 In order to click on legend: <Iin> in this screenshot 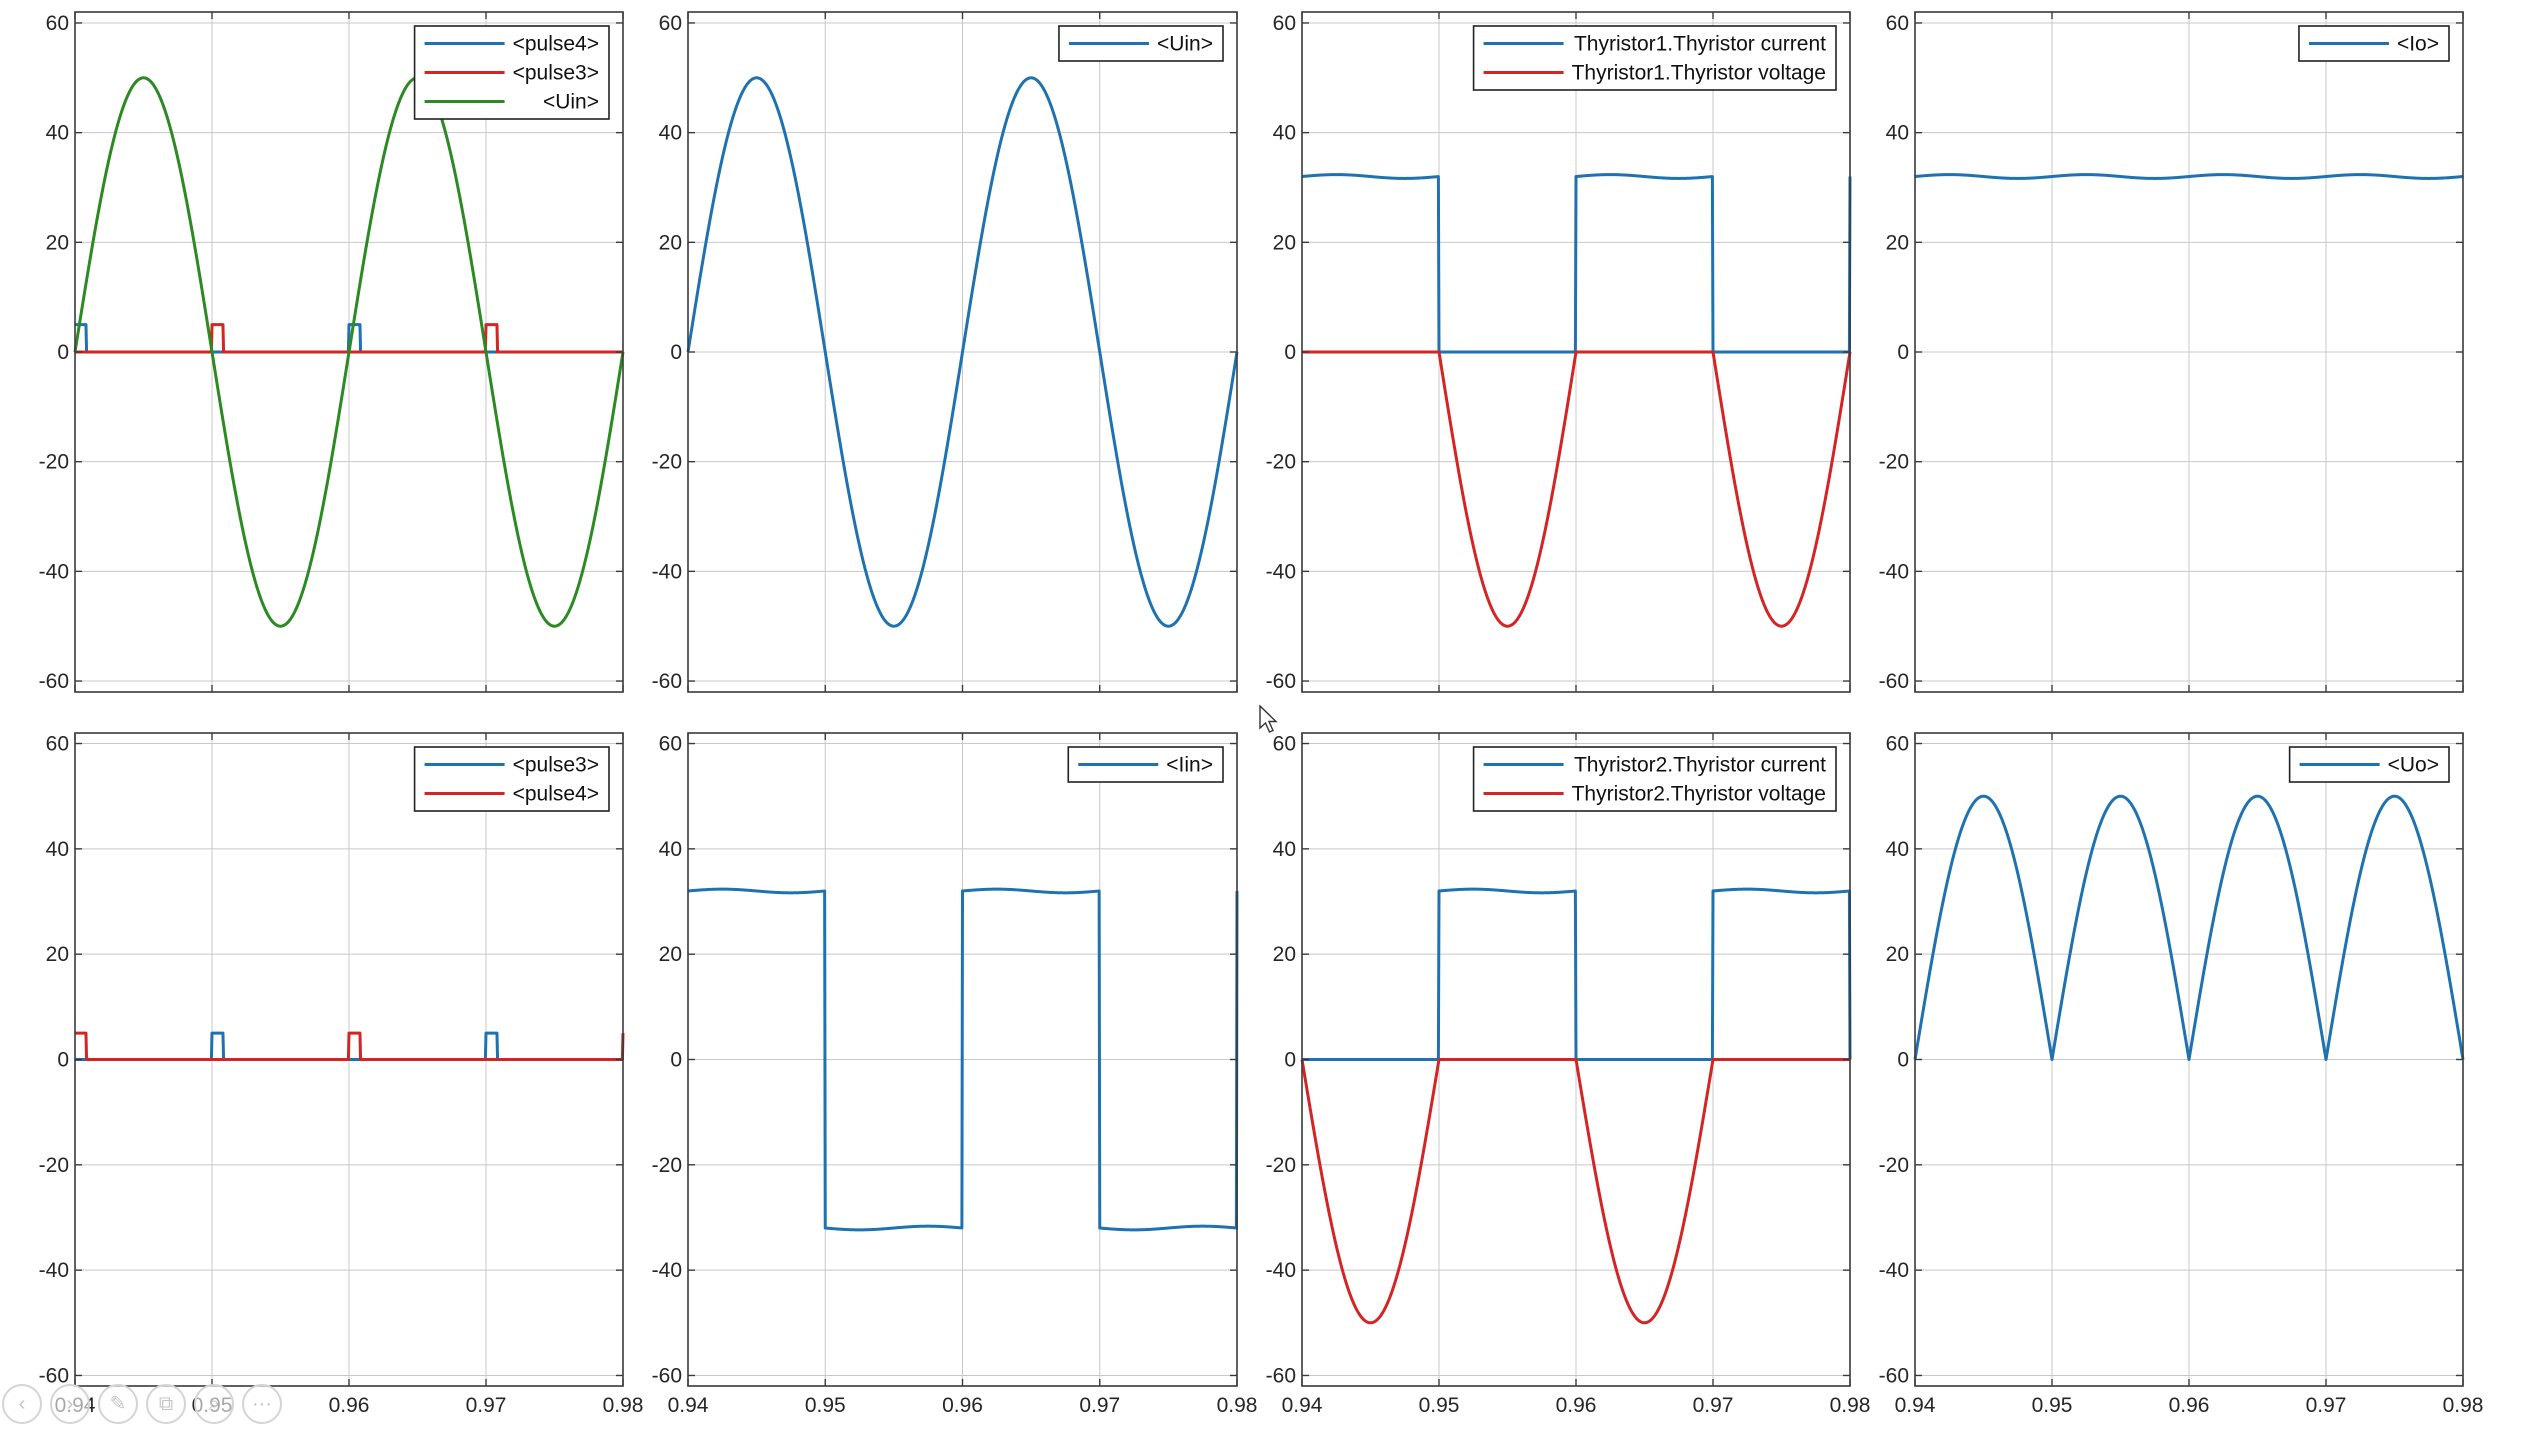, I will do `click(1145, 764)`.